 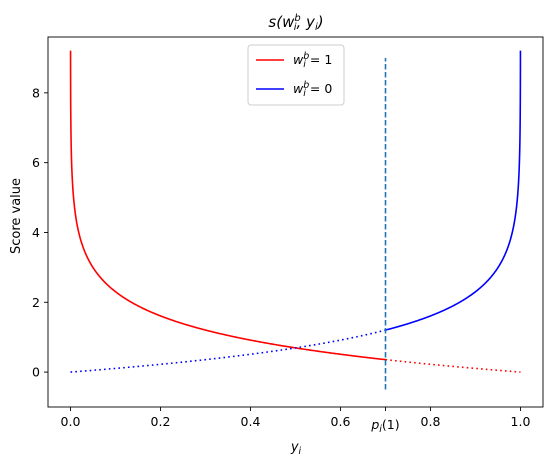 What do you see at coordinates (36, 302) in the screenshot?
I see `y-tick-label: 2` at bounding box center [36, 302].